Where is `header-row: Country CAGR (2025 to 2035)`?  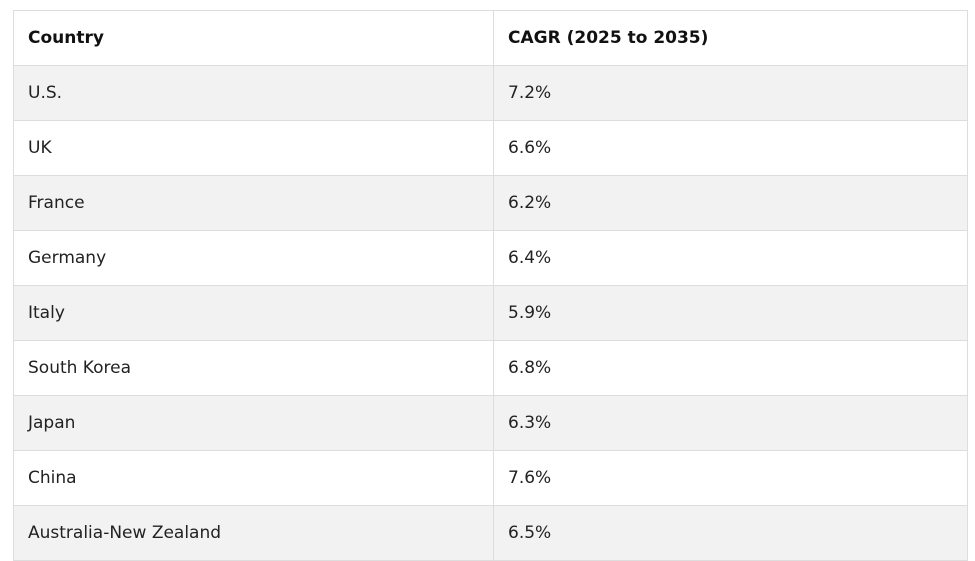
header-row: Country CAGR (2025 to 2035) is located at coordinates (490, 38).